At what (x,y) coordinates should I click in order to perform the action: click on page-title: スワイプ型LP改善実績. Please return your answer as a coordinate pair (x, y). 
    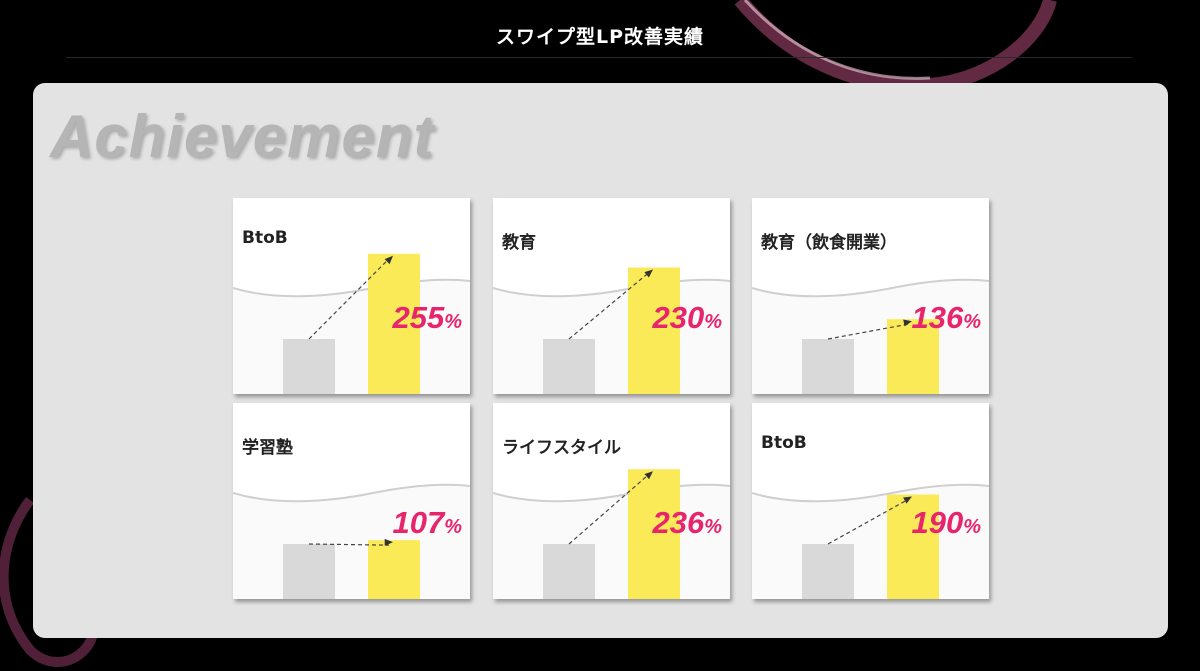
    Looking at the image, I should click on (600, 37).